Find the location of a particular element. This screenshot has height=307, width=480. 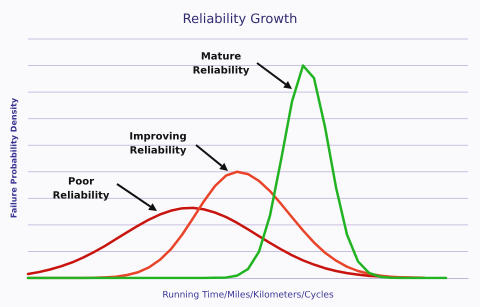

text: Improving Reliability is located at coordinates (158, 144).